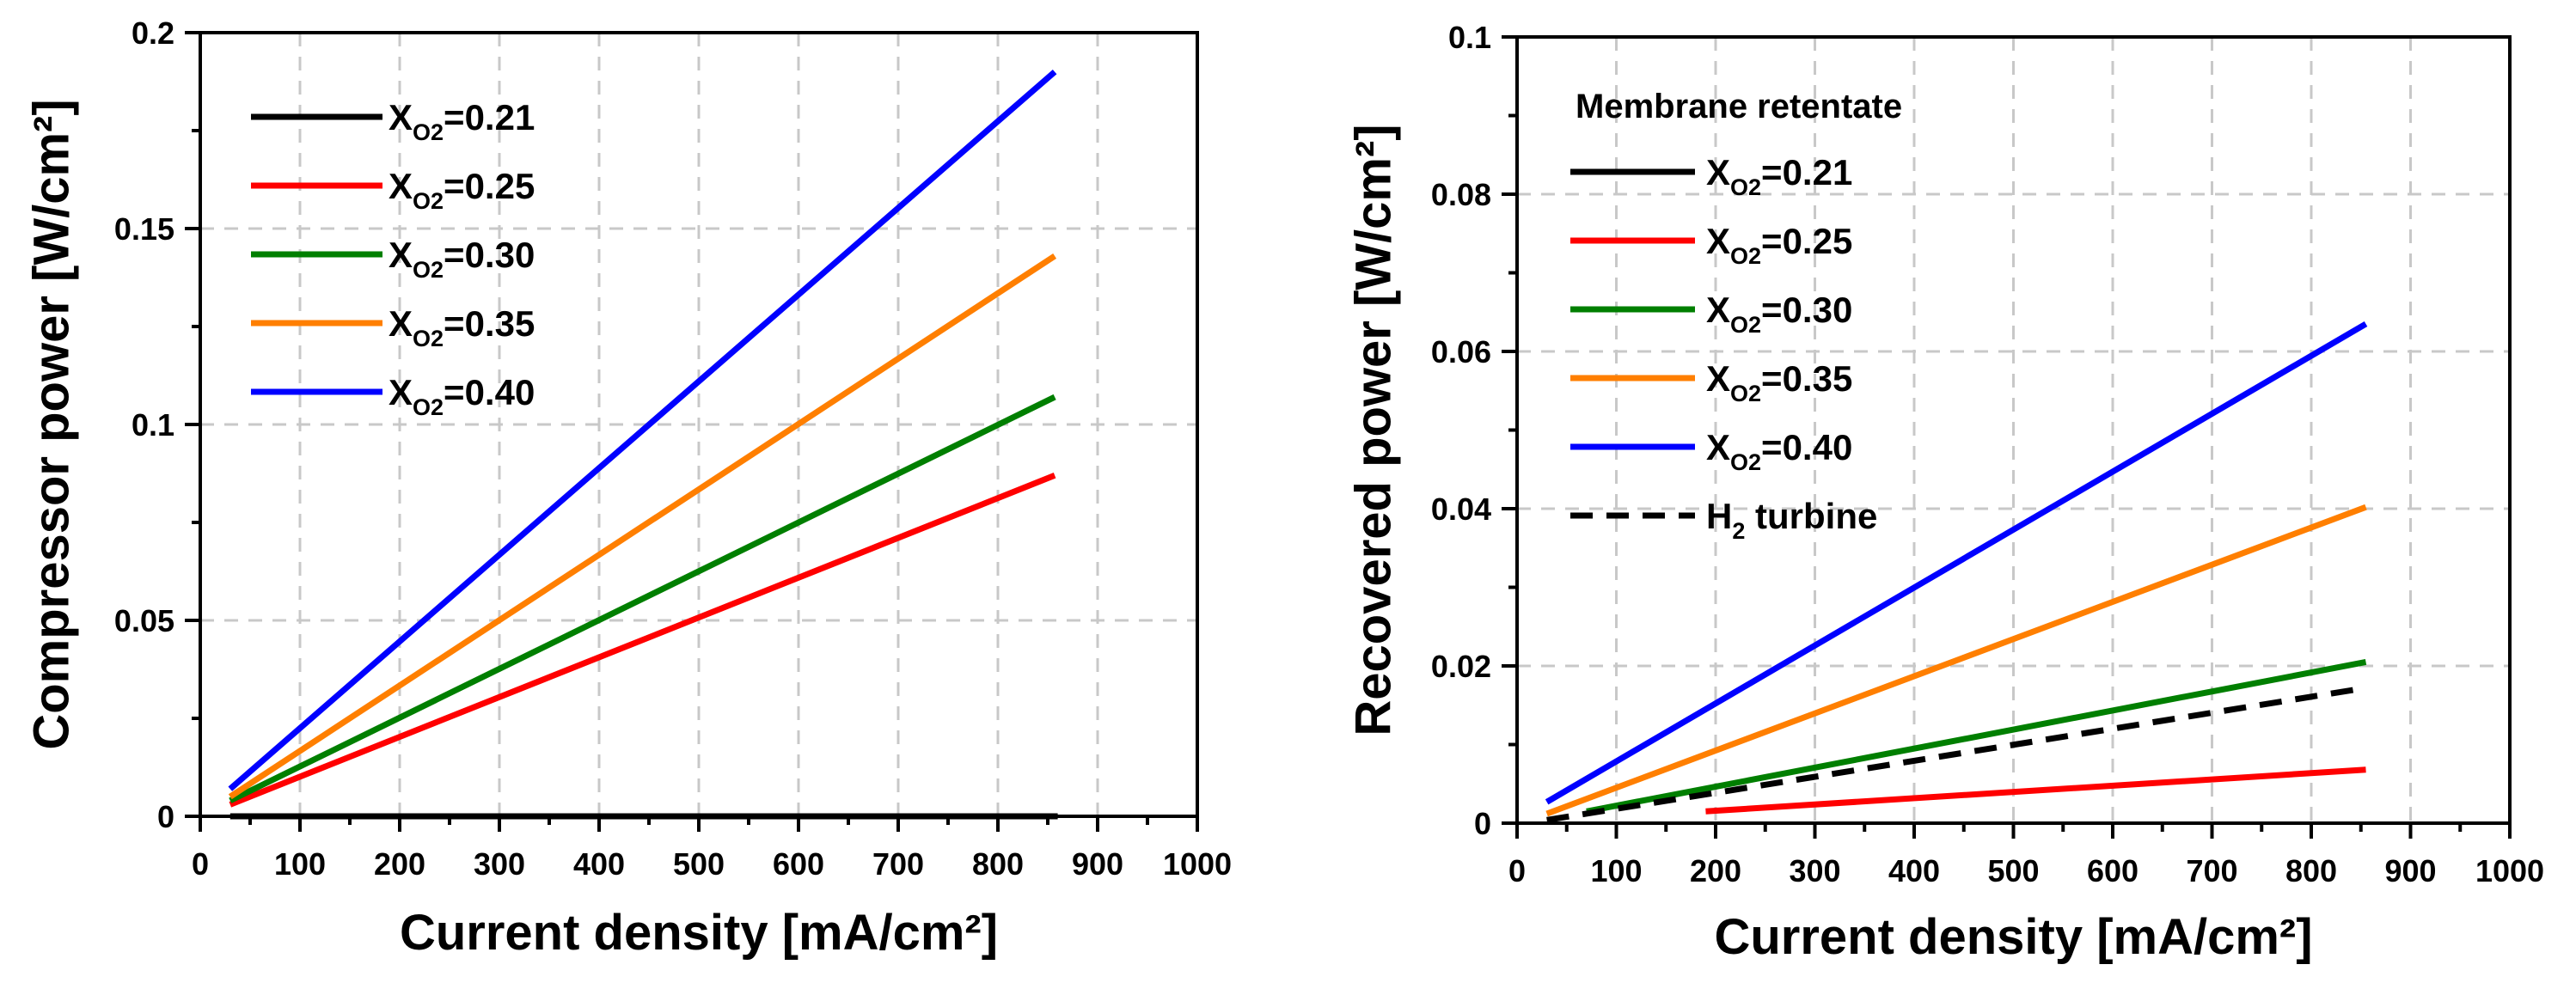 The width and height of the screenshot is (2576, 989). I want to click on y-tick-label: 0.04, so click(1461, 509).